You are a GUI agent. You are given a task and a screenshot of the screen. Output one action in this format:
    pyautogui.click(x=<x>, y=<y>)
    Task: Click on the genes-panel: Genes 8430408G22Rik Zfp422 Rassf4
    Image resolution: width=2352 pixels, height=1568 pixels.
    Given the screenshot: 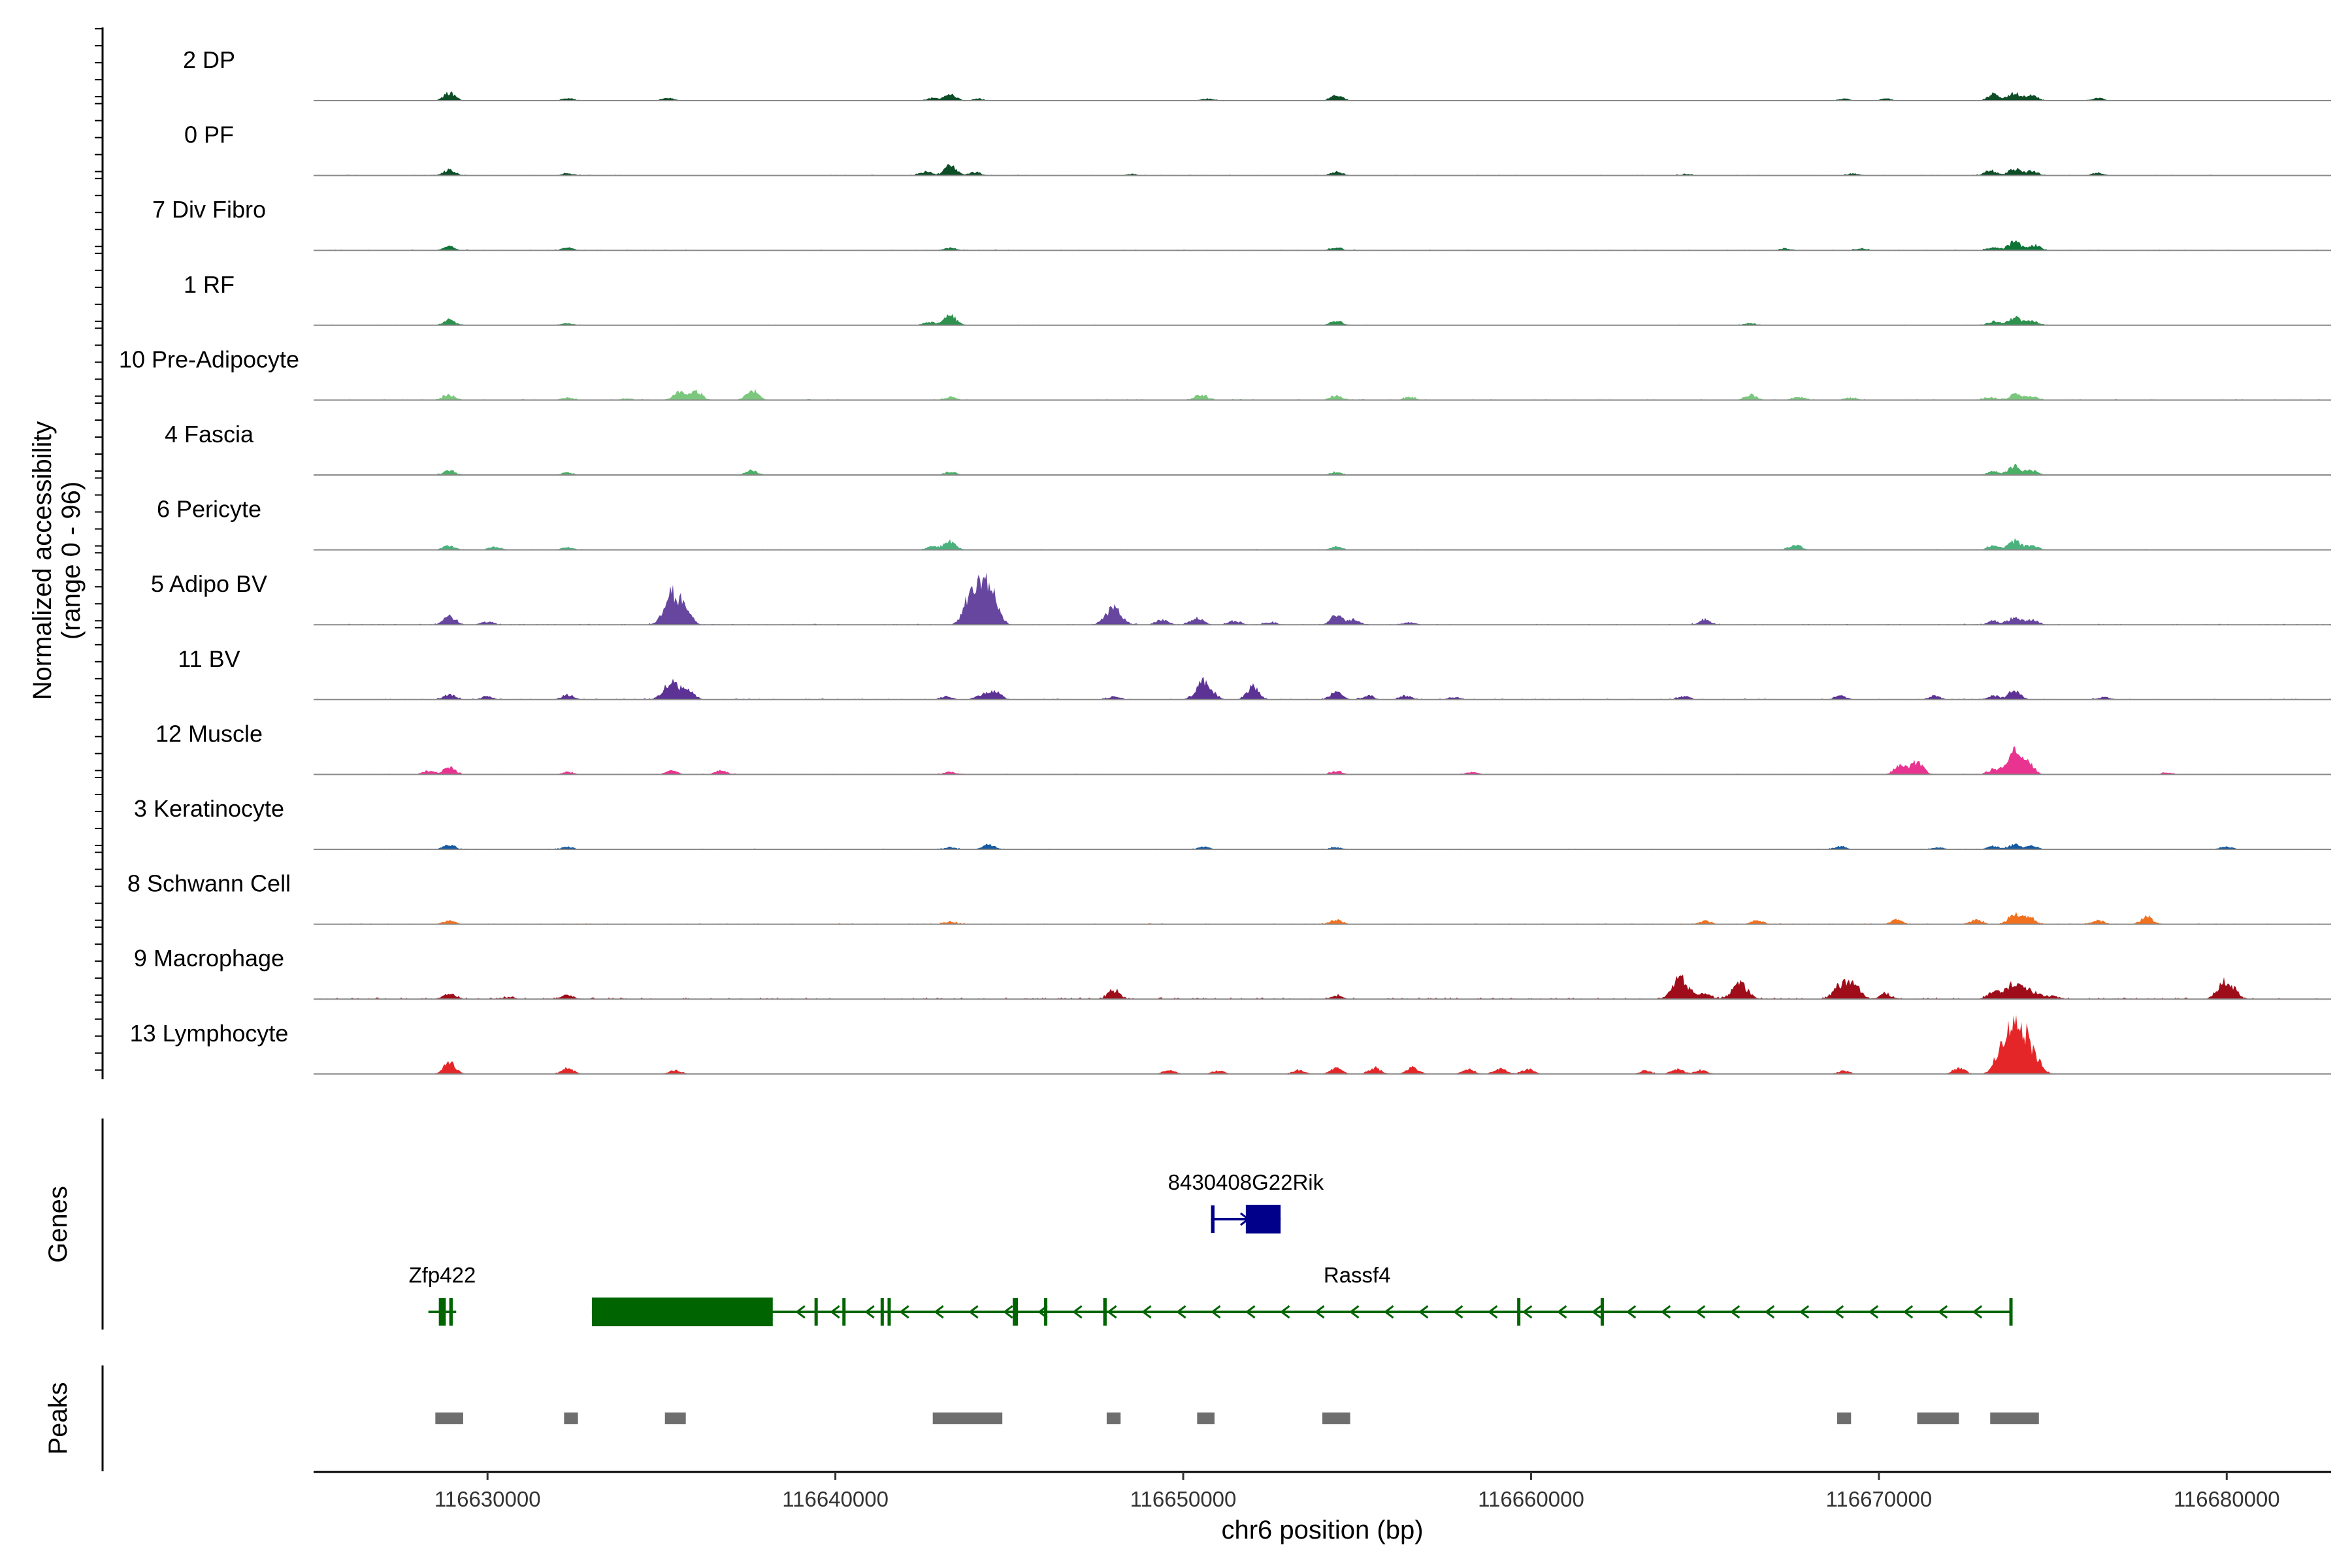 What is the action you would take?
    pyautogui.click(x=1028, y=1224)
    